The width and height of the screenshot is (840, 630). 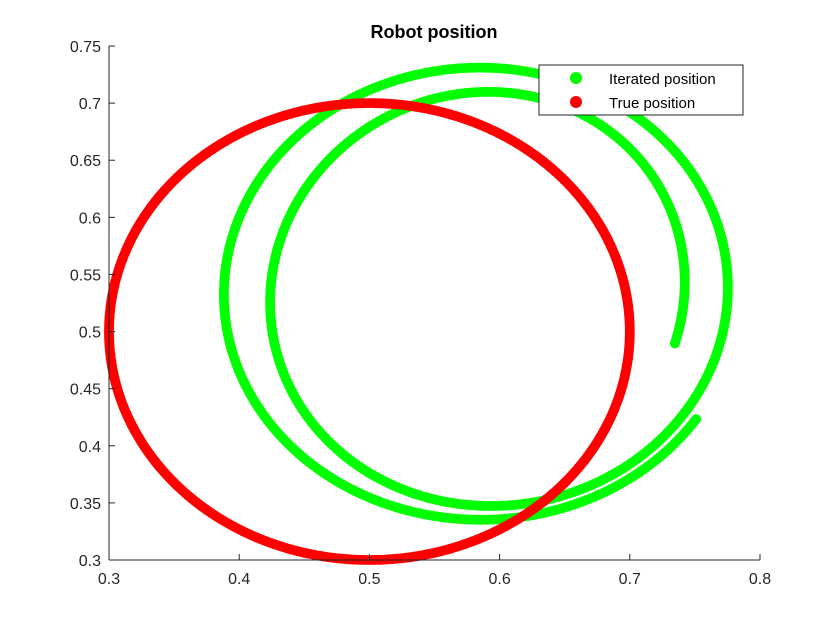 What do you see at coordinates (90, 333) in the screenshot?
I see `y-tick-label: 0.5` at bounding box center [90, 333].